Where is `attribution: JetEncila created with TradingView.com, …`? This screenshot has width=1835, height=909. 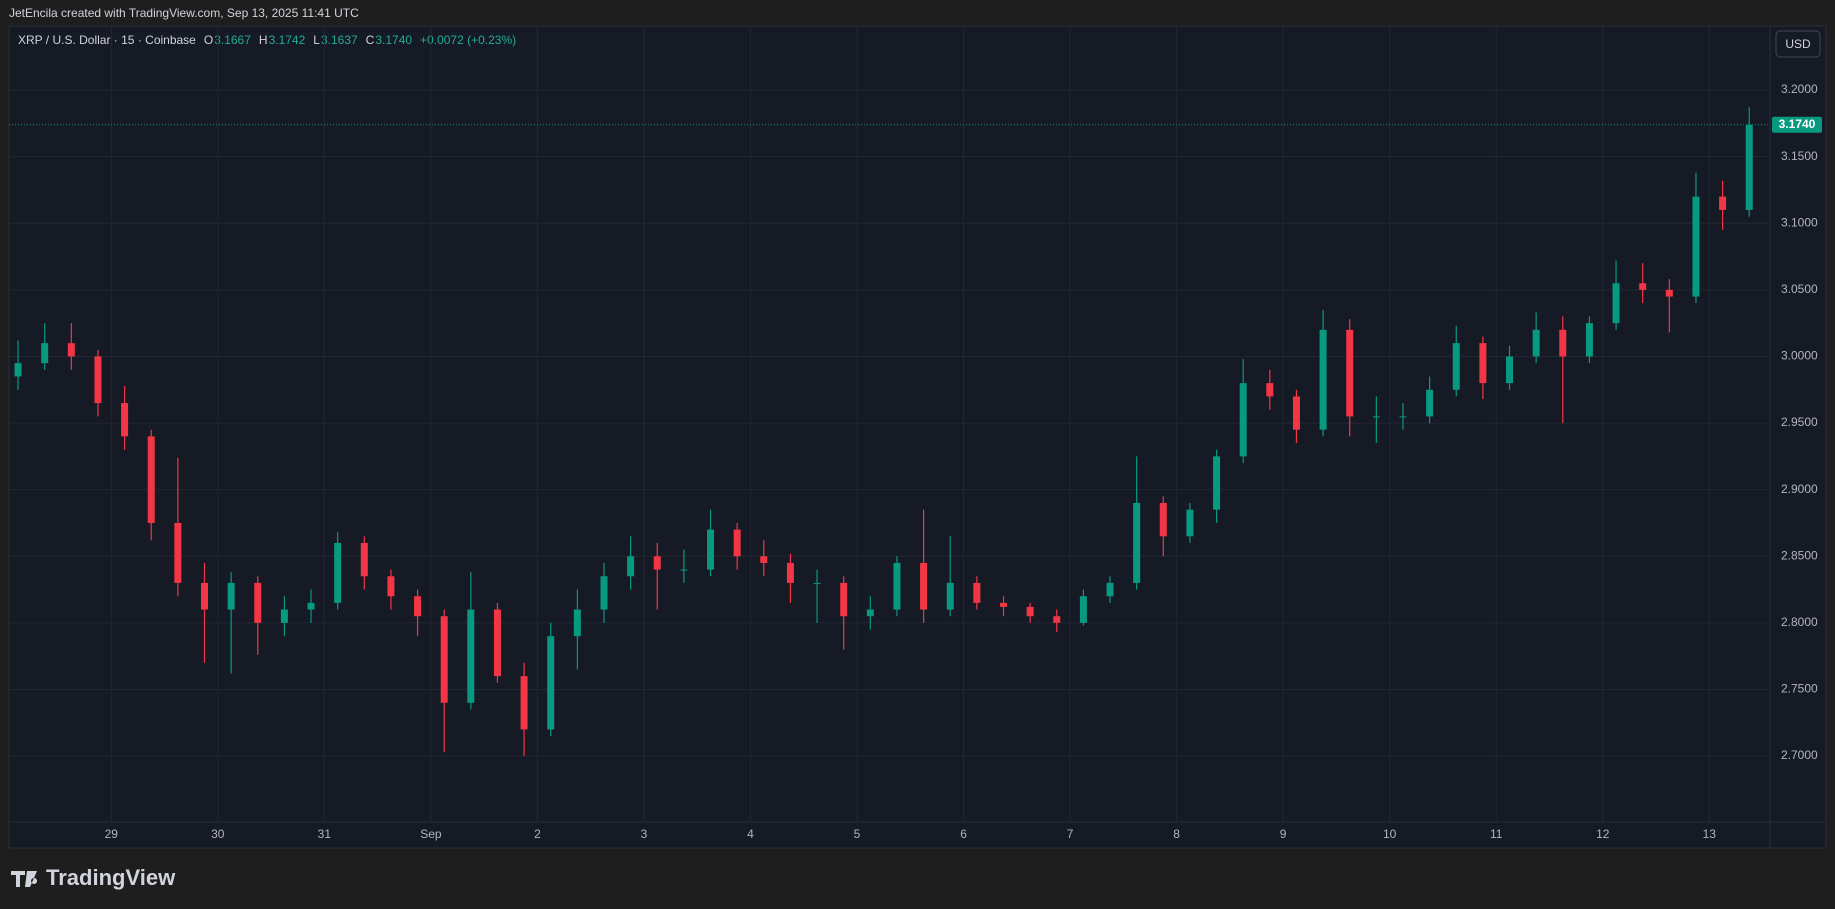 attribution: JetEncila created with TradingView.com, … is located at coordinates (184, 13).